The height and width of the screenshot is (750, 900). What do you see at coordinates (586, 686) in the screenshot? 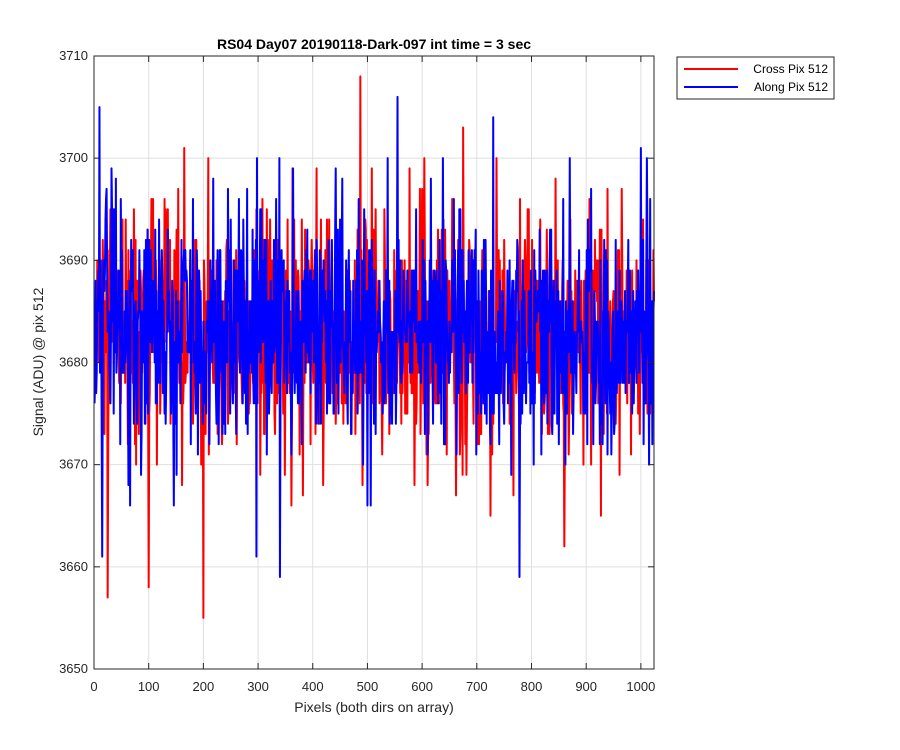
I see `x-tick-label: 900` at bounding box center [586, 686].